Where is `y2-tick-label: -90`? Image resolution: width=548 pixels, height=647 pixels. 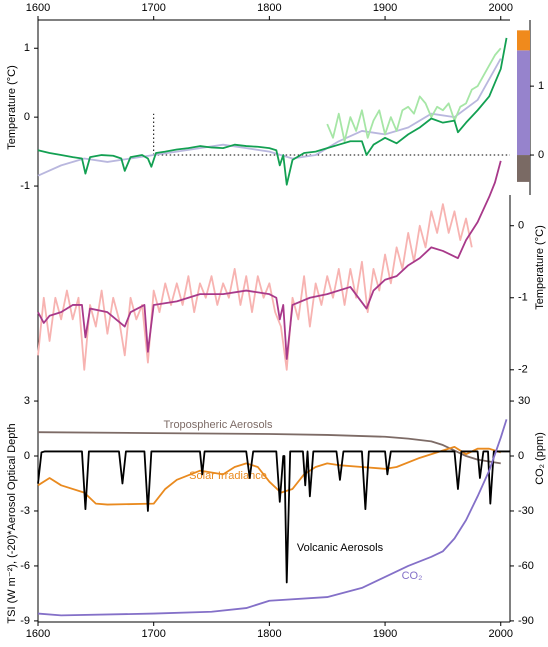
y2-tick-label: -90 is located at coordinates (526, 621).